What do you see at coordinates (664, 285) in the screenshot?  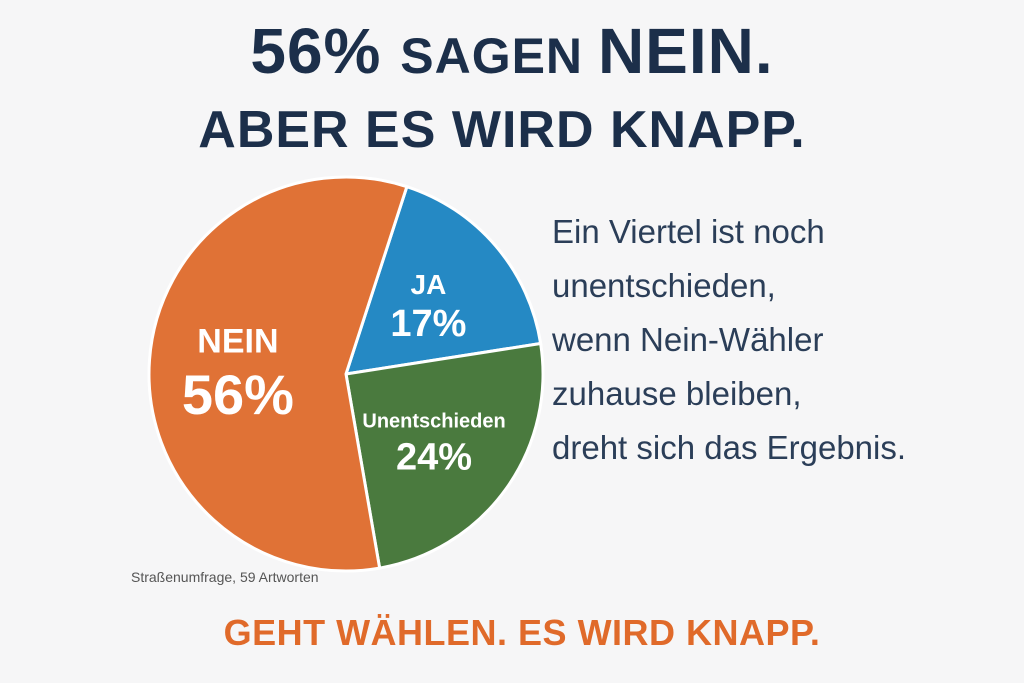 I see `side-text-line: unentschieden,` at bounding box center [664, 285].